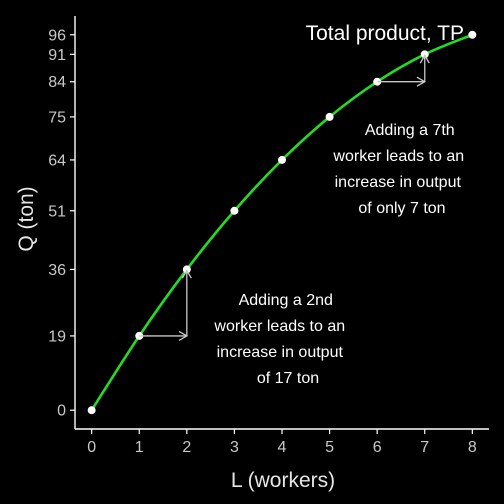  I want to click on annotation-line: Adding a 7th, so click(410, 130).